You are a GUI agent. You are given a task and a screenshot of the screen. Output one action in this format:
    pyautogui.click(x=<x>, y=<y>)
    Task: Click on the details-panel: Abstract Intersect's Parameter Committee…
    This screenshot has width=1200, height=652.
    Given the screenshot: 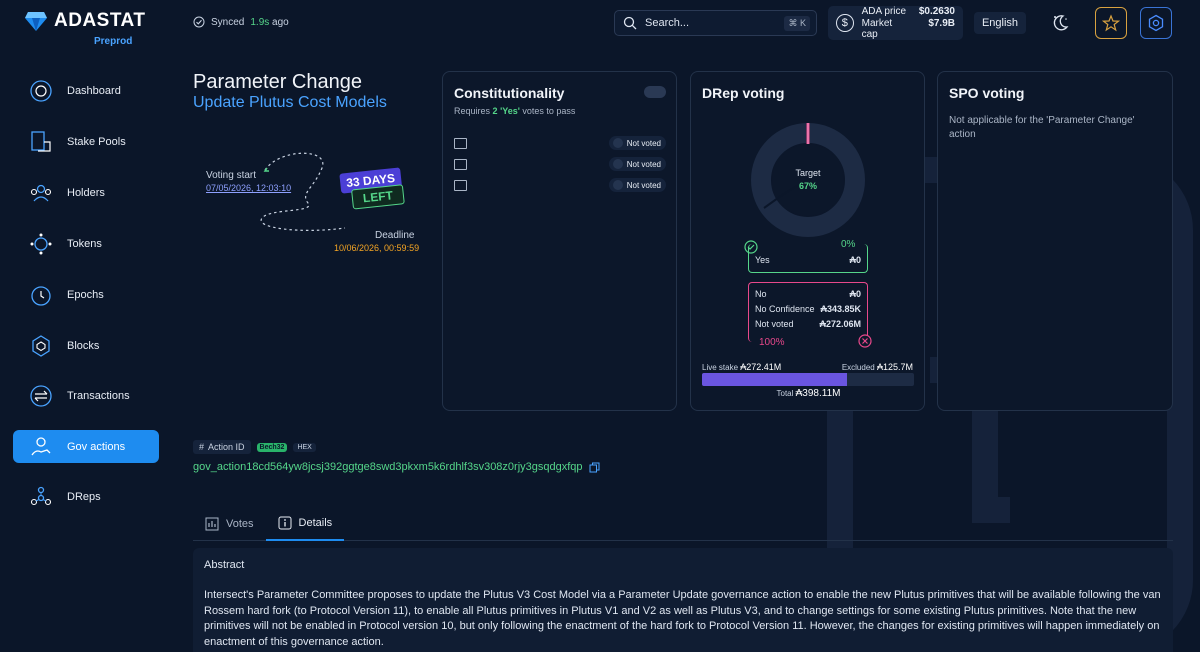 What is the action you would take?
    pyautogui.click(x=683, y=600)
    